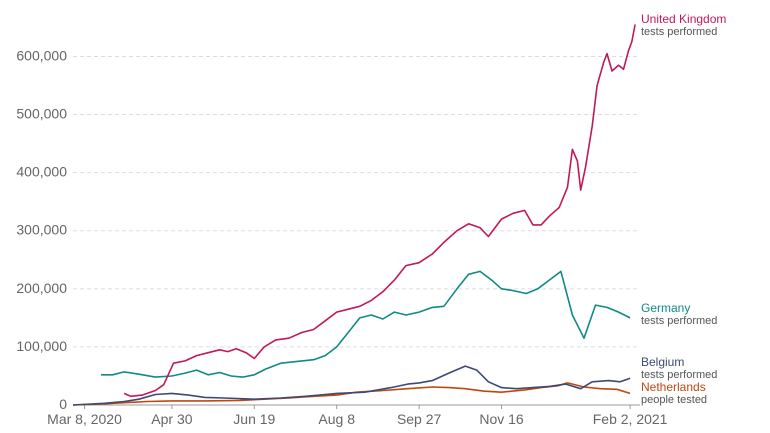  I want to click on series-sublabel-united-kingdom: tests performed, so click(679, 32).